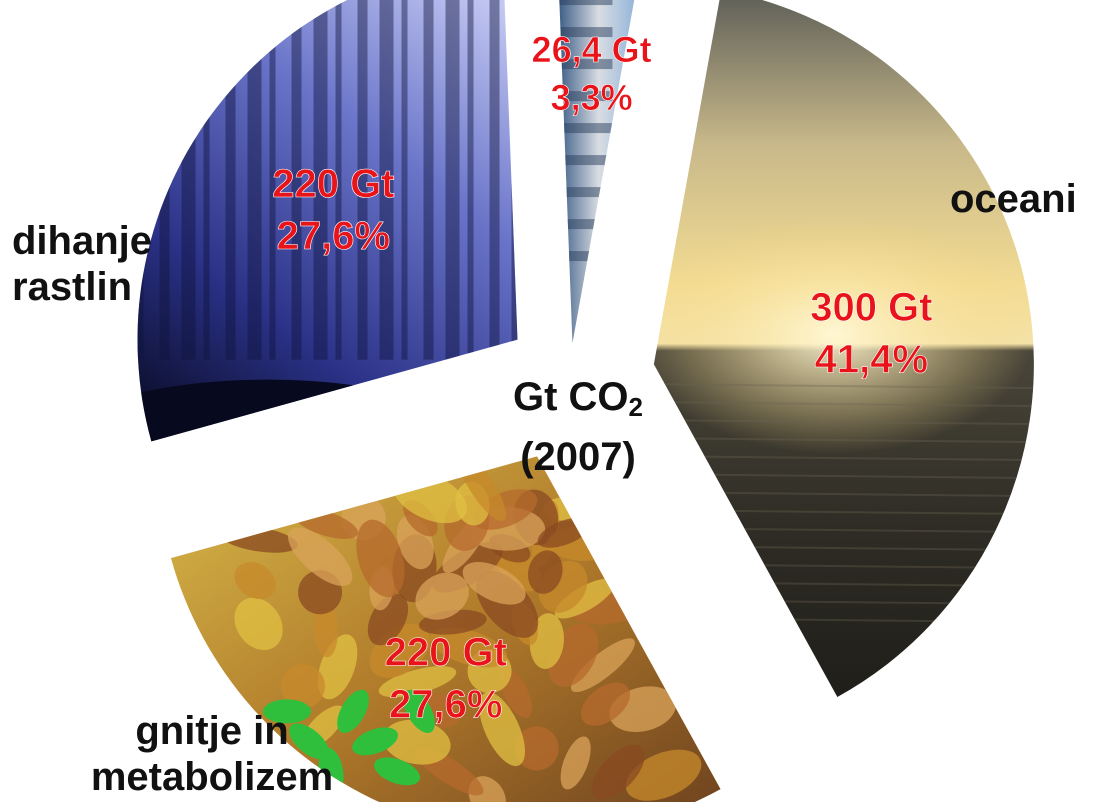 The height and width of the screenshot is (802, 1095). Describe the element at coordinates (72, 287) in the screenshot. I see `category-label-dihanje-line2: rastlin` at that location.